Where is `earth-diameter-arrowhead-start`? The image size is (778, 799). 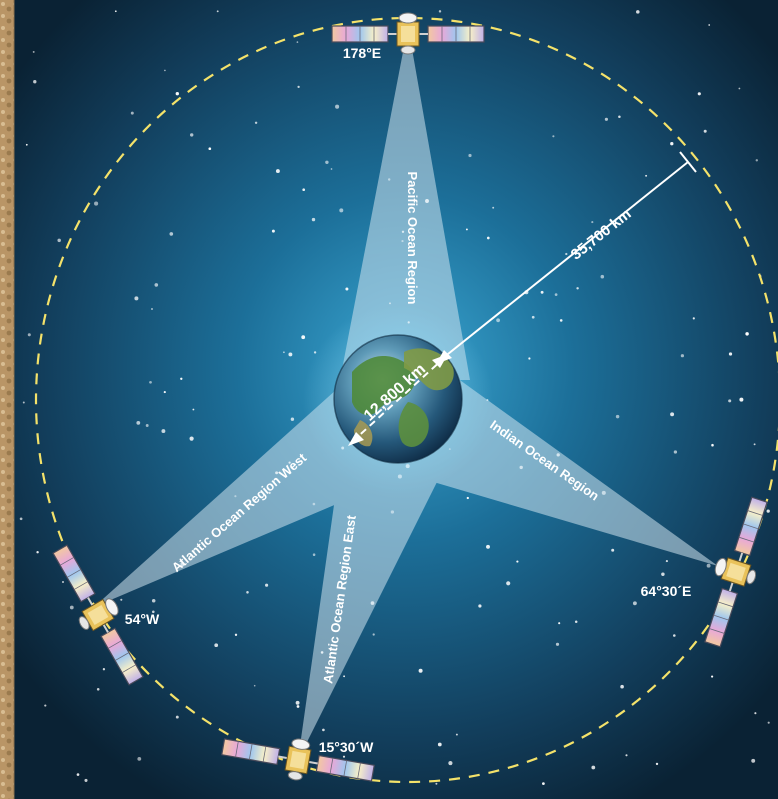 earth-diameter-arrowhead-start is located at coordinates (356, 439).